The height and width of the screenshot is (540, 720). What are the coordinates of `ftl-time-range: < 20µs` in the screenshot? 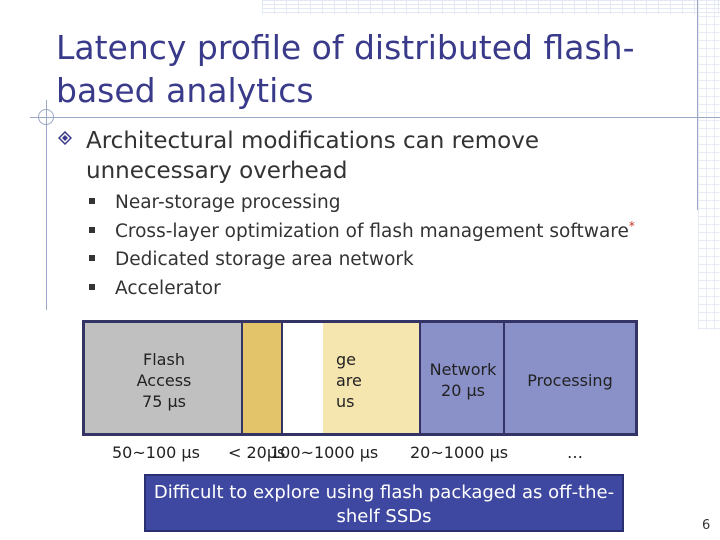 It's located at (257, 452).